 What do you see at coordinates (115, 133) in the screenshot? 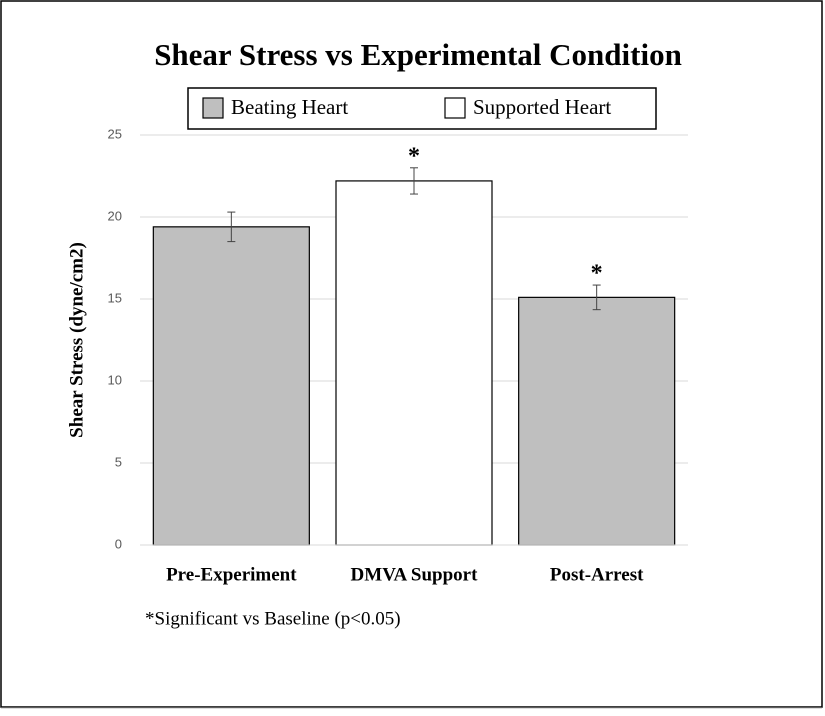
I see `y-tick-label: 25` at bounding box center [115, 133].